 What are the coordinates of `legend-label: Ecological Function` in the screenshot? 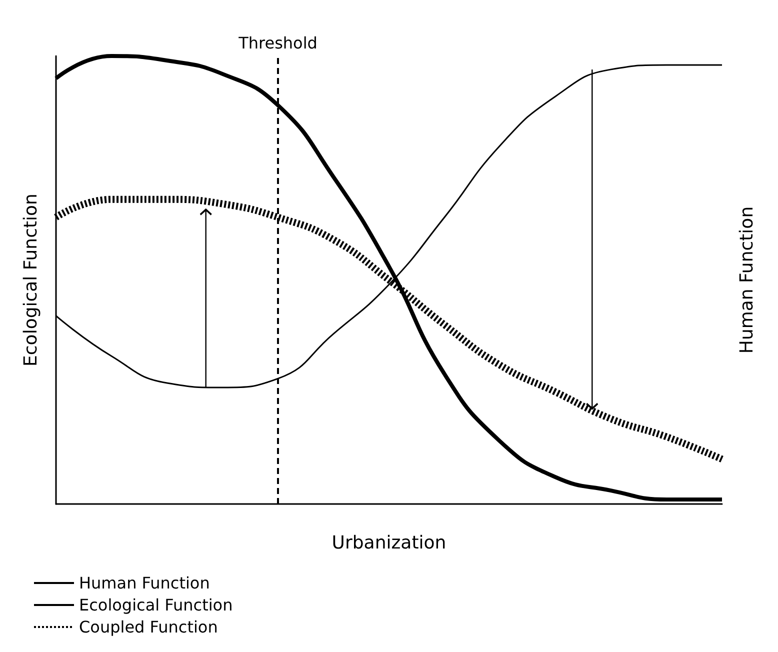 It's located at (156, 605).